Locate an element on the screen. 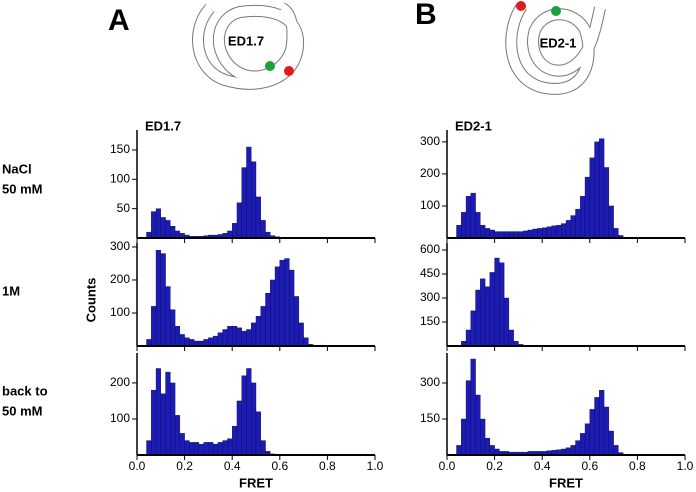 The width and height of the screenshot is (696, 492). diagram-label: ED1.7 is located at coordinates (246, 40).